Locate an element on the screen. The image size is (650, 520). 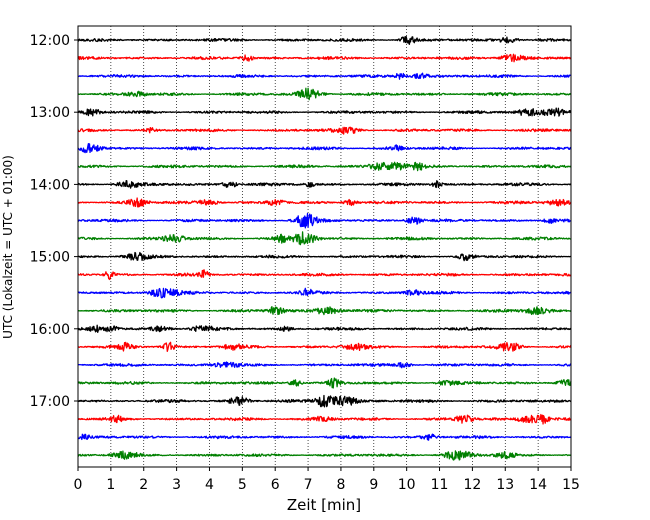
x-axis-label: Zeit [min] is located at coordinates (324, 505).